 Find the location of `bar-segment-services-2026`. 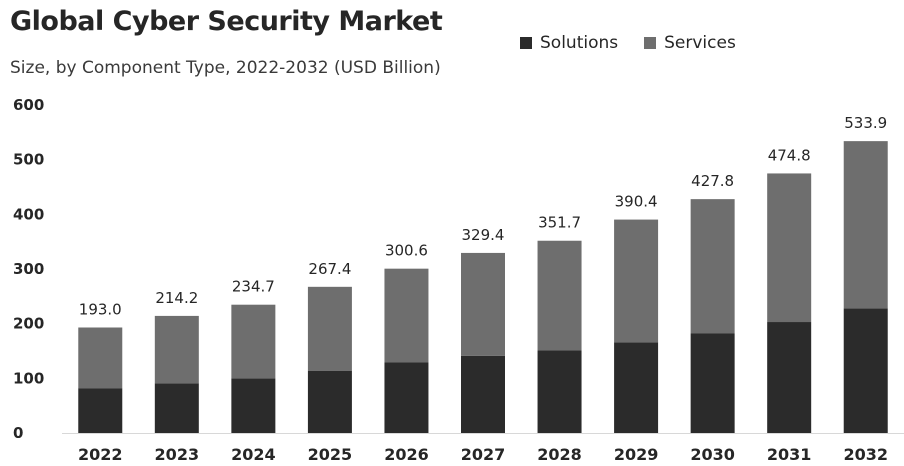

bar-segment-services-2026 is located at coordinates (406, 315).